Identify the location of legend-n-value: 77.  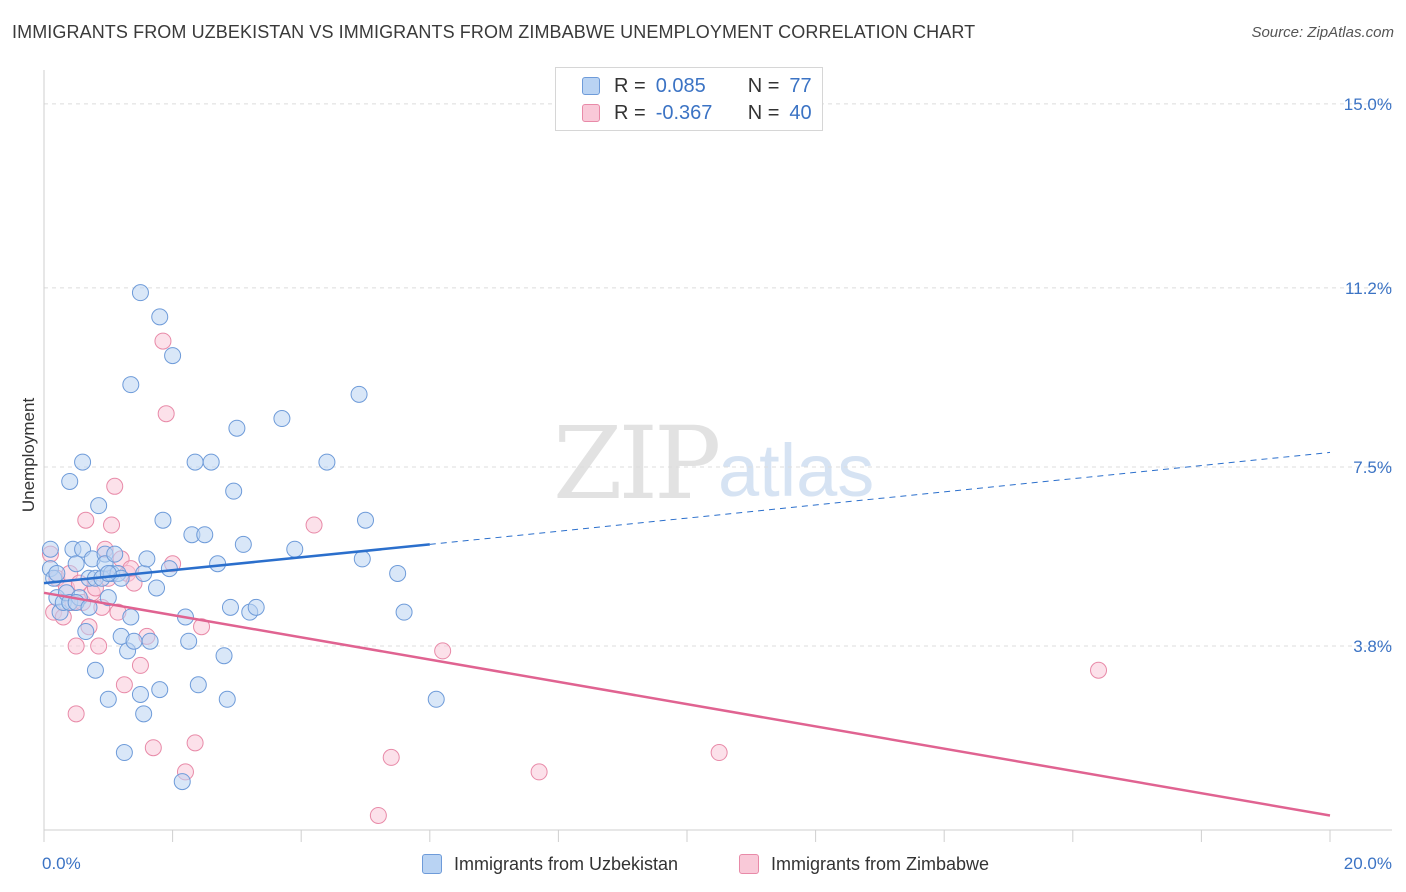
(800, 85).